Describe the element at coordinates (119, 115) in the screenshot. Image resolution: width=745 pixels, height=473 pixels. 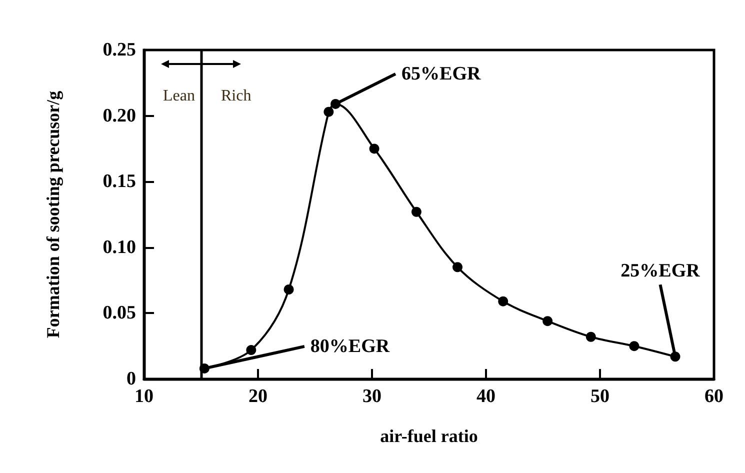
I see `y-tick-label: 0.20` at that location.